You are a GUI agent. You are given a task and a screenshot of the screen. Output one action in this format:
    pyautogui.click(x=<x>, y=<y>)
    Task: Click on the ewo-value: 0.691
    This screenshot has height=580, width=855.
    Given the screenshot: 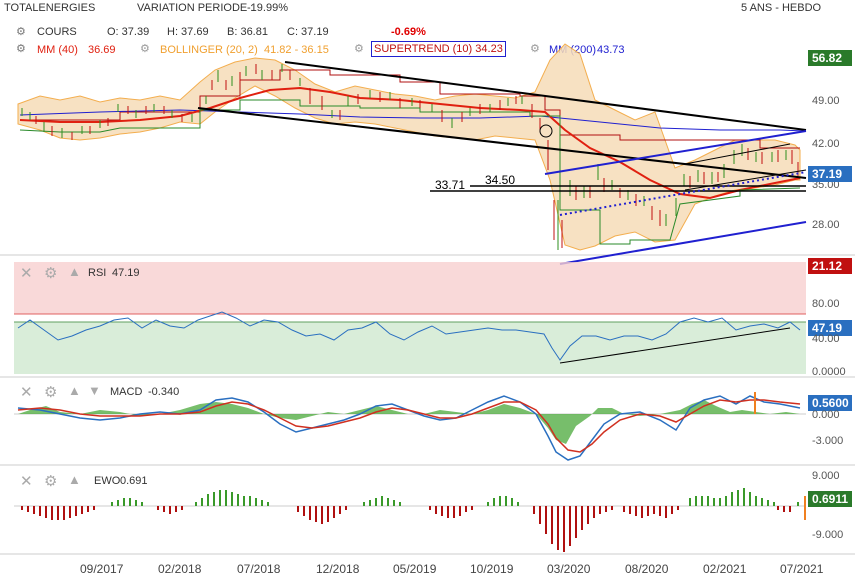 What is the action you would take?
    pyautogui.click(x=134, y=481)
    